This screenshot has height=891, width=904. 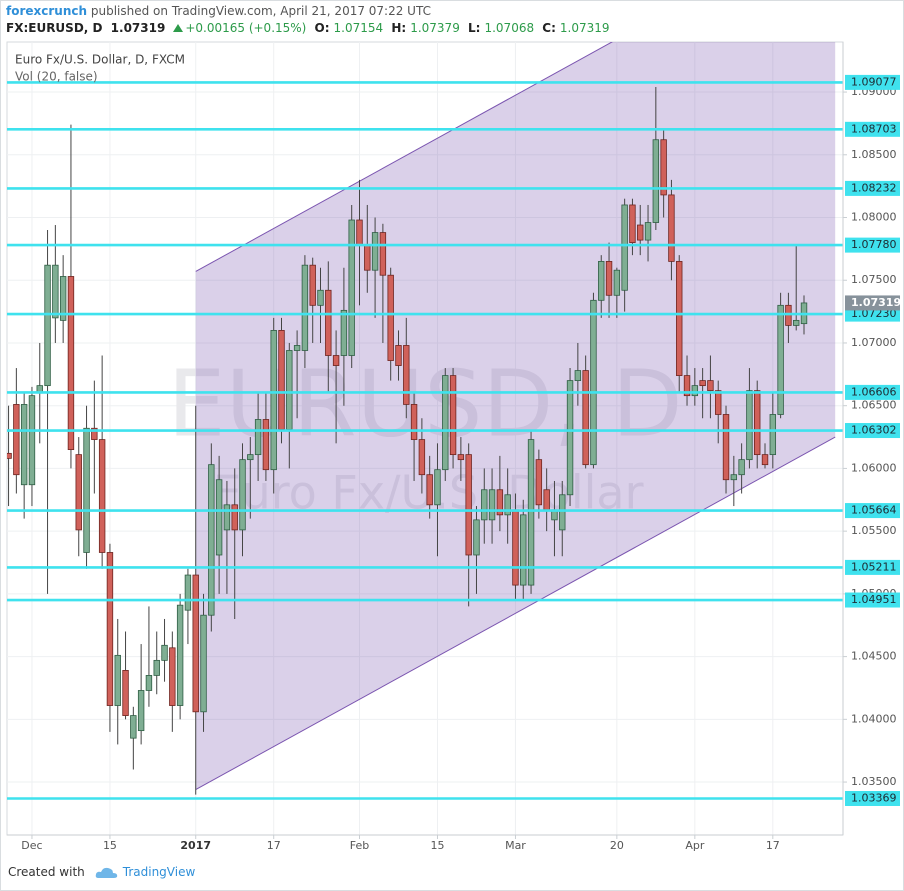 What do you see at coordinates (874, 430) in the screenshot?
I see `level-label: 1.06302` at bounding box center [874, 430].